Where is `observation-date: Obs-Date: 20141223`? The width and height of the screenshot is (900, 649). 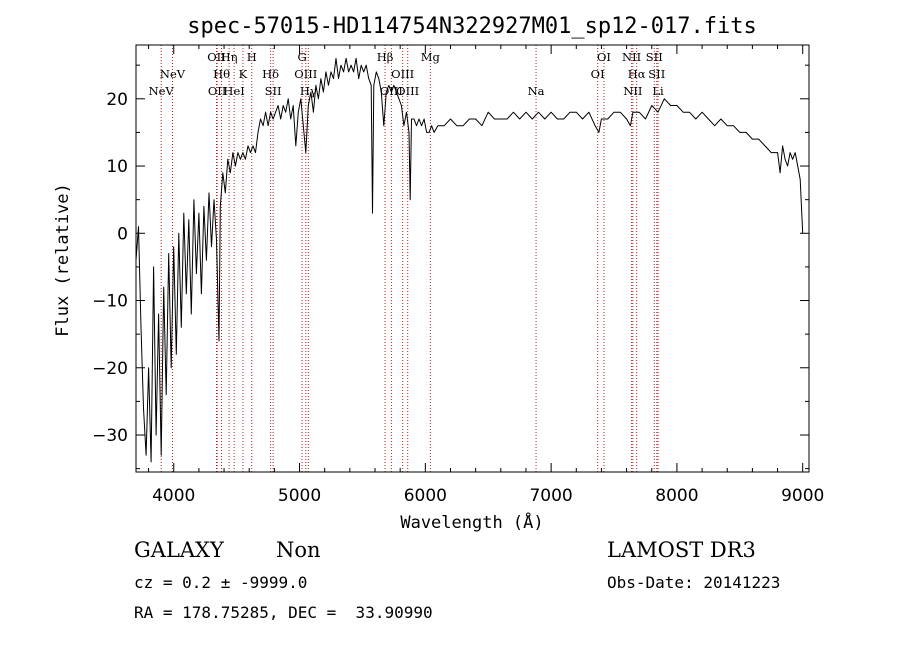
observation-date: Obs-Date: 20141223 is located at coordinates (694, 582).